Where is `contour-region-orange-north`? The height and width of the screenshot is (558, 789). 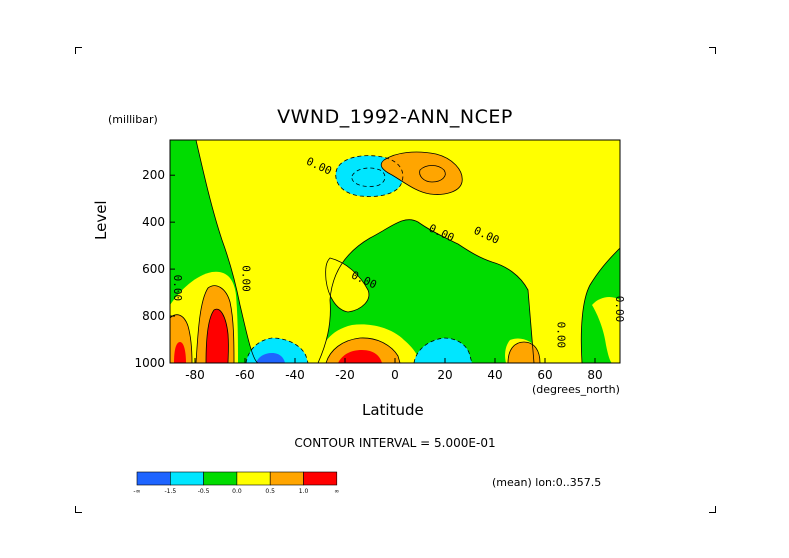 contour-region-orange-north is located at coordinates (524, 352).